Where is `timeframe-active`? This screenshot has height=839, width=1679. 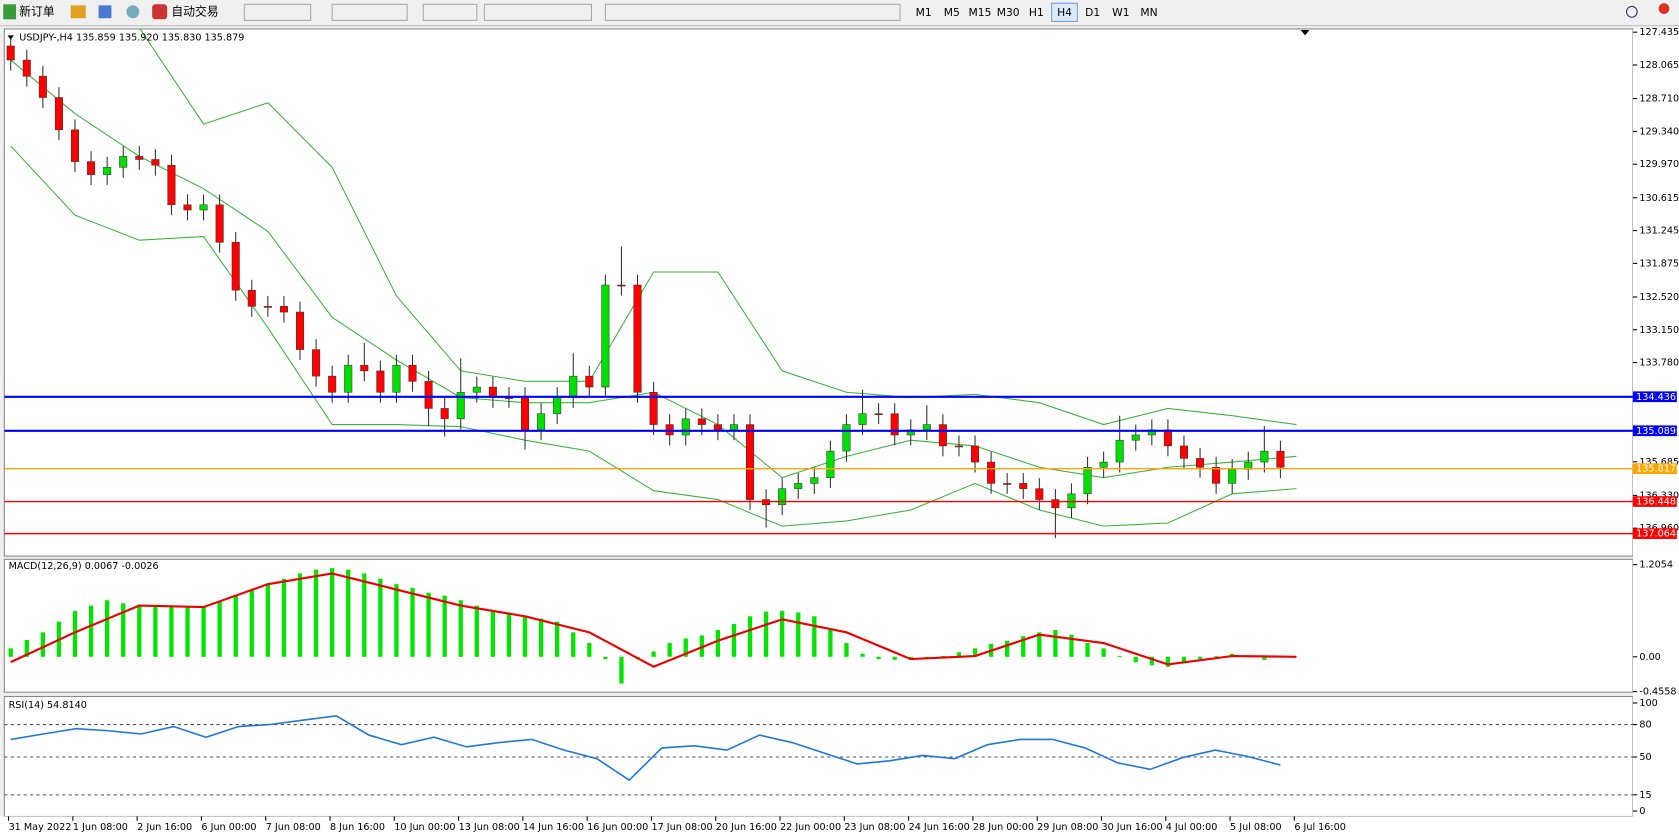
timeframe-active is located at coordinates (1064, 12).